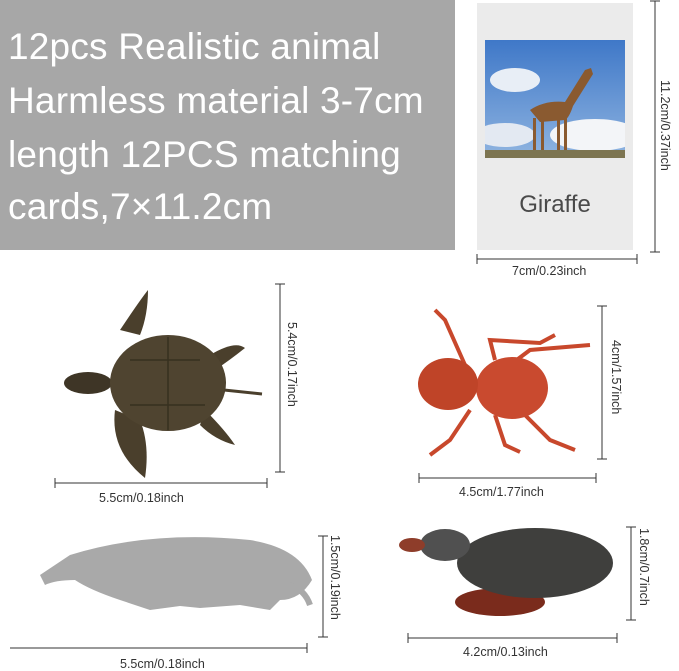  Describe the element at coordinates (631, 573) in the screenshot. I see `platypus-height-line` at that location.